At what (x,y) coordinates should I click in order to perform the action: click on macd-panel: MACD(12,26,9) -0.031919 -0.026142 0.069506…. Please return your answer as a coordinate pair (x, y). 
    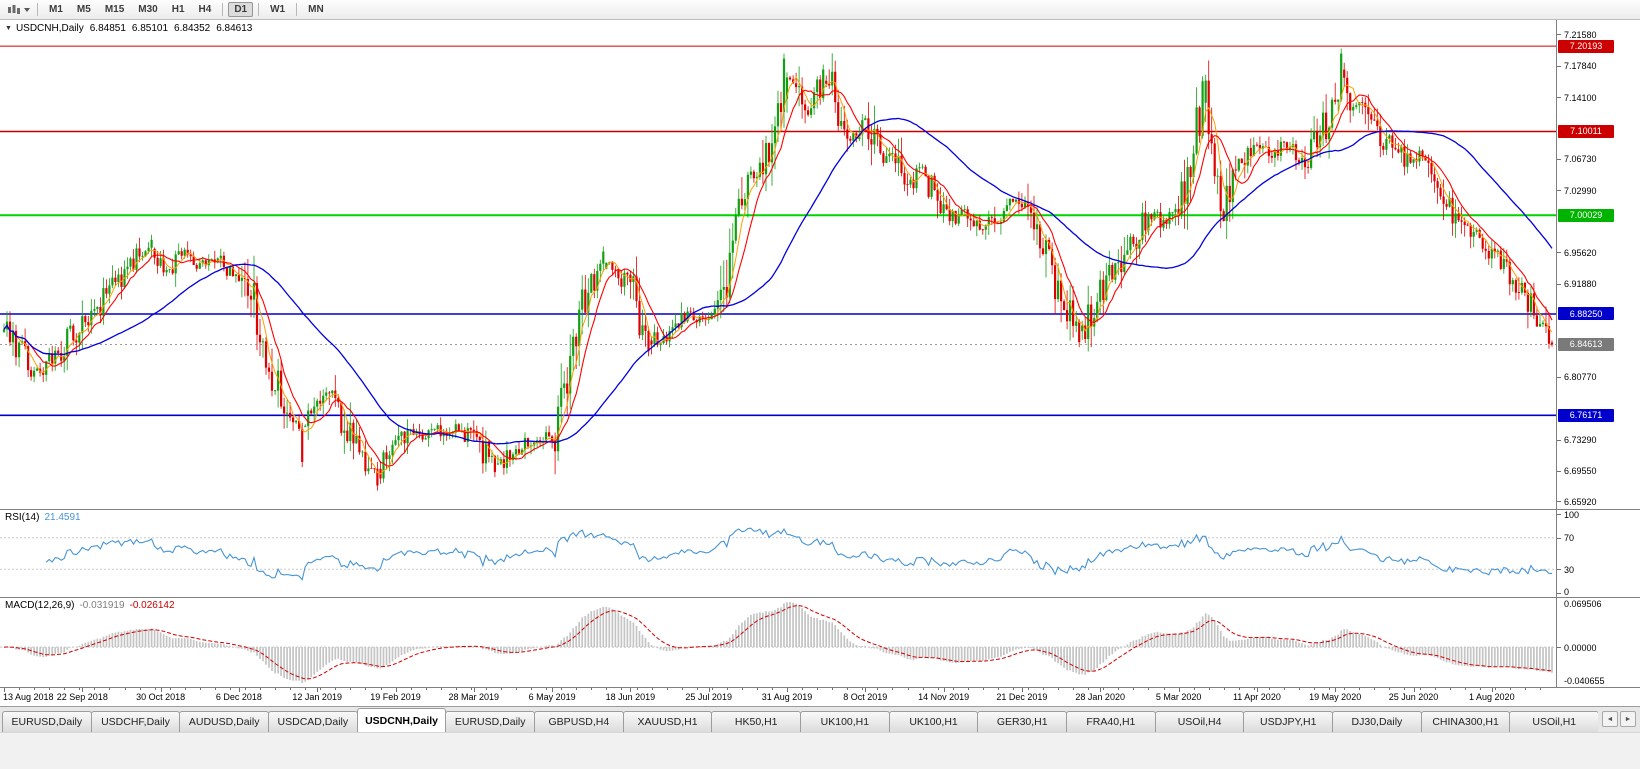
    Looking at the image, I should click on (820, 643).